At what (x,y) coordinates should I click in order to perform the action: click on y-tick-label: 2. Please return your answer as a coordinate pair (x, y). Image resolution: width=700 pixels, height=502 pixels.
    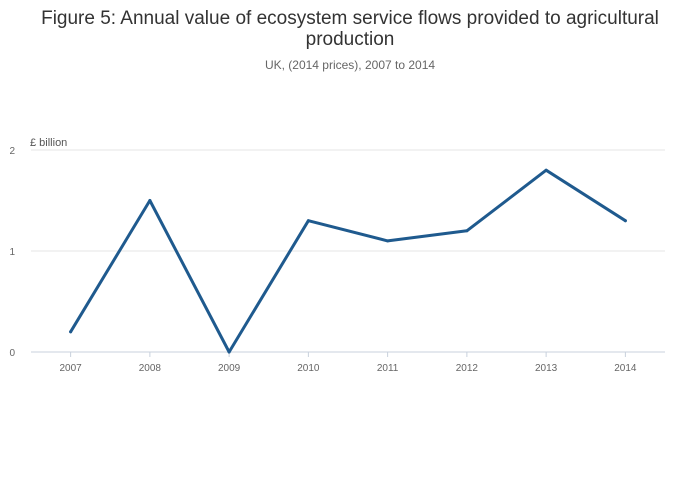
    Looking at the image, I should click on (12, 151).